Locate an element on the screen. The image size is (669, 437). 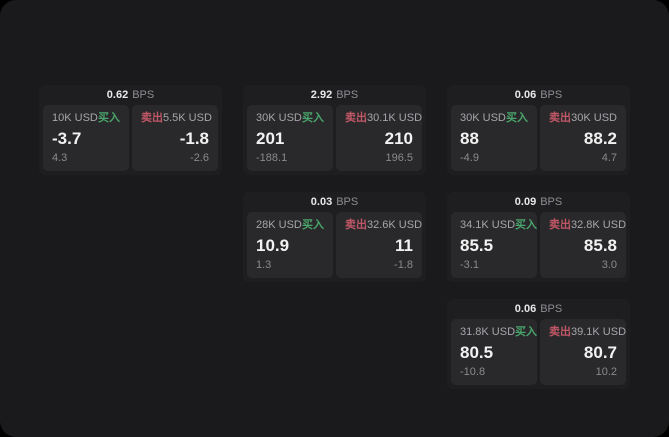
buy-price: 85.5 is located at coordinates (477, 245).